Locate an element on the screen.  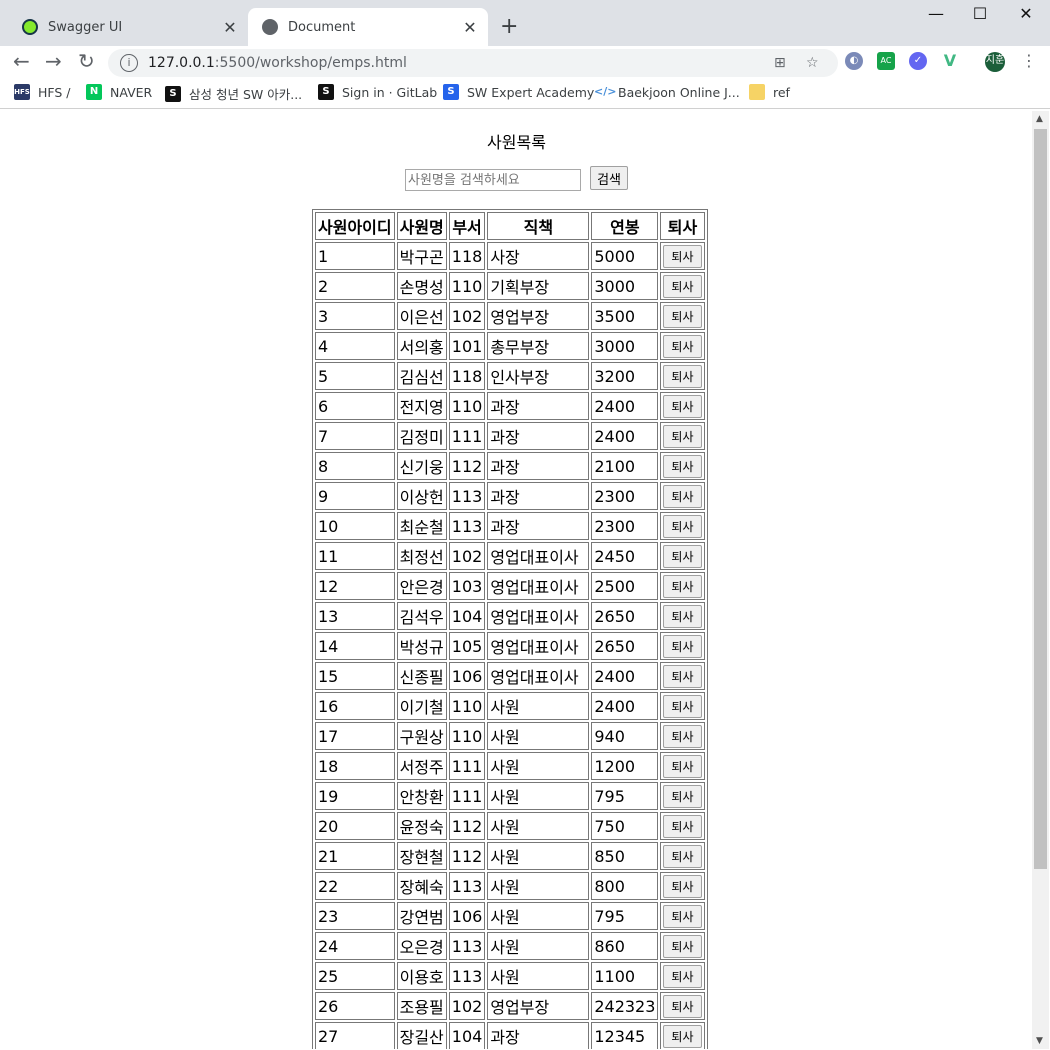
vue-devtools-icon: V is located at coordinates (950, 60).